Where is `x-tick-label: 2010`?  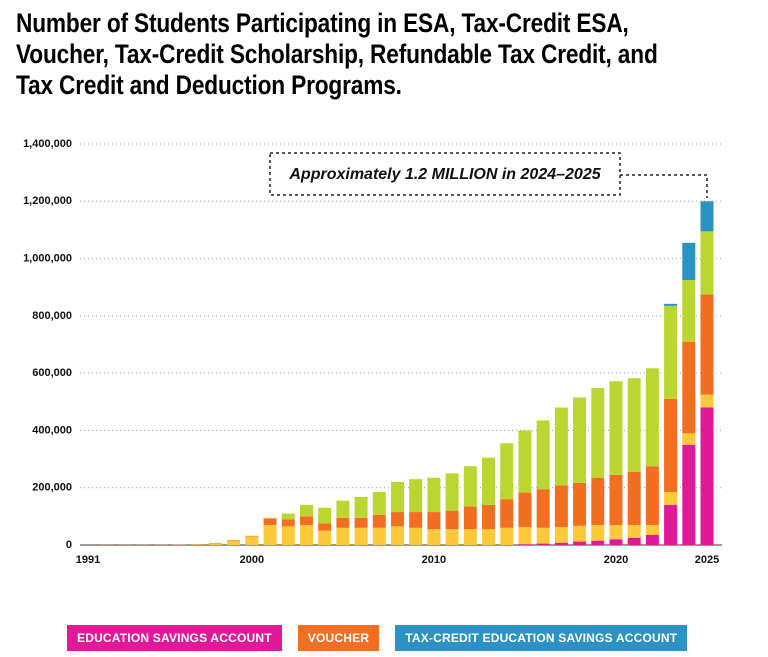
x-tick-label: 2010 is located at coordinates (434, 560).